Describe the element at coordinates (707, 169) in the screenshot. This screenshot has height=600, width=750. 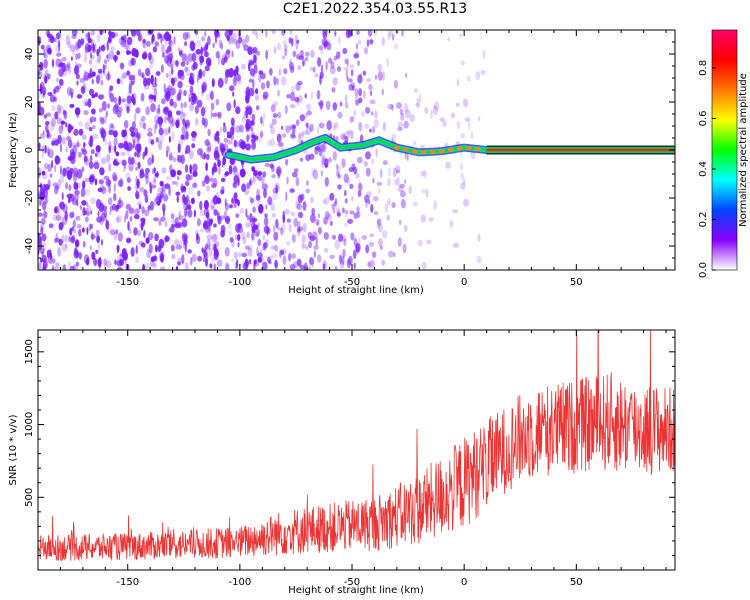
I see `colorbar-axis: 0.0 0.2 0.4 0.6 0.8` at that location.